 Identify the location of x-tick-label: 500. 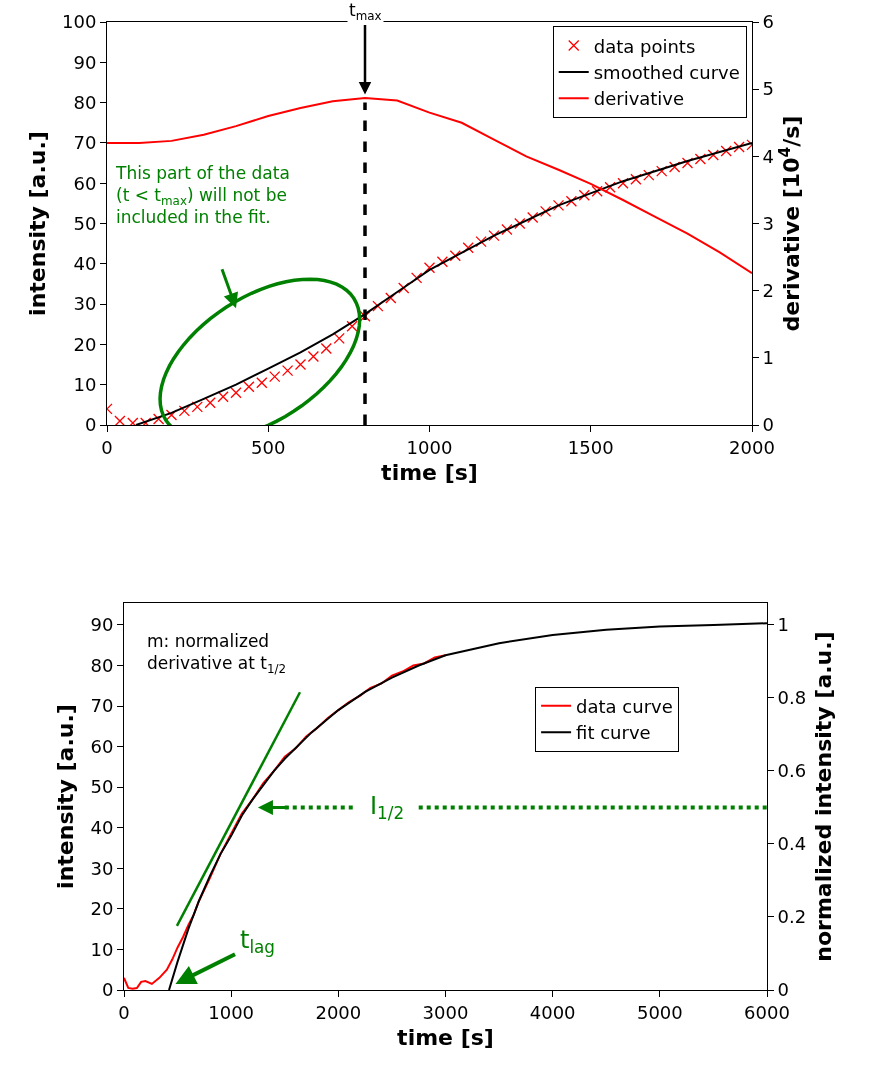
(268, 447).